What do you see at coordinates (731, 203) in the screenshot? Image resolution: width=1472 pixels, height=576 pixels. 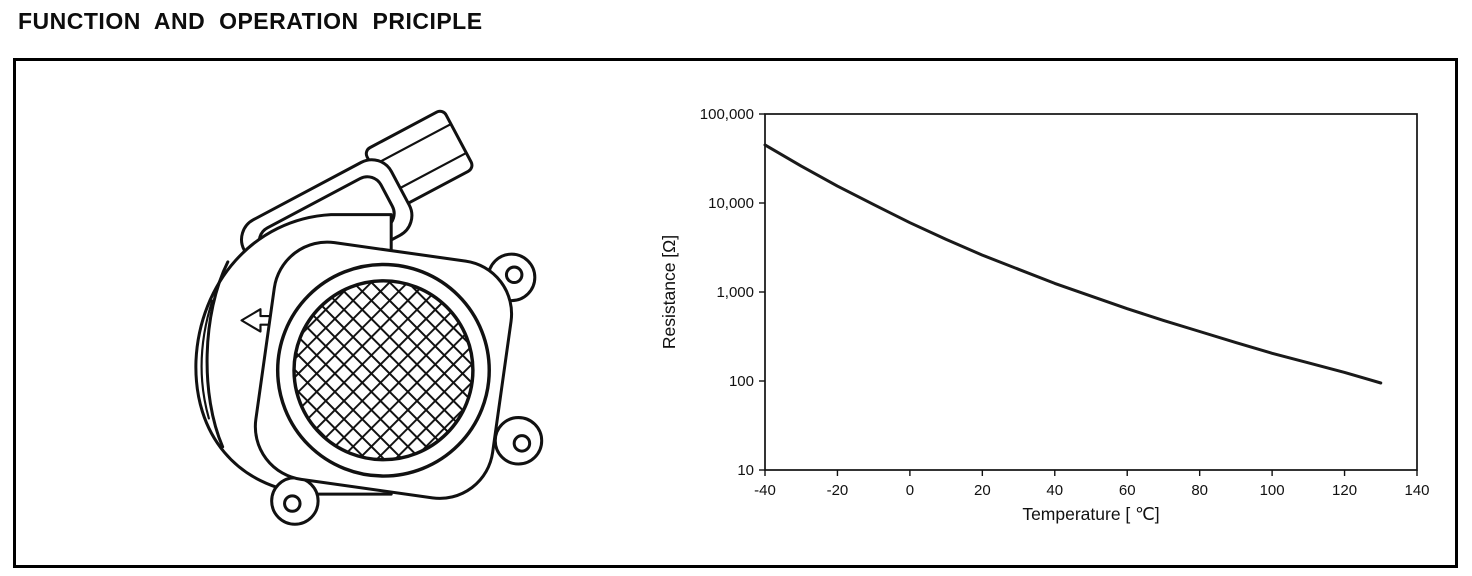 I see `y-tick-label: 10,000` at bounding box center [731, 203].